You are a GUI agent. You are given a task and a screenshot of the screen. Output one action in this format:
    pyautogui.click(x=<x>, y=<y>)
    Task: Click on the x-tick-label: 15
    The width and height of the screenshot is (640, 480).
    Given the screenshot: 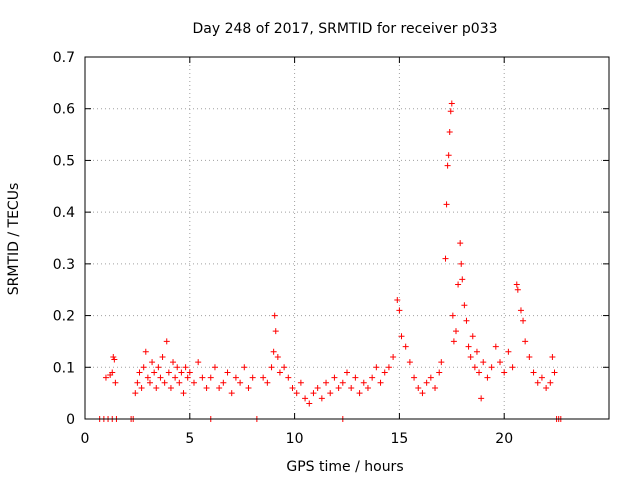 What is the action you would take?
    pyautogui.click(x=399, y=439)
    